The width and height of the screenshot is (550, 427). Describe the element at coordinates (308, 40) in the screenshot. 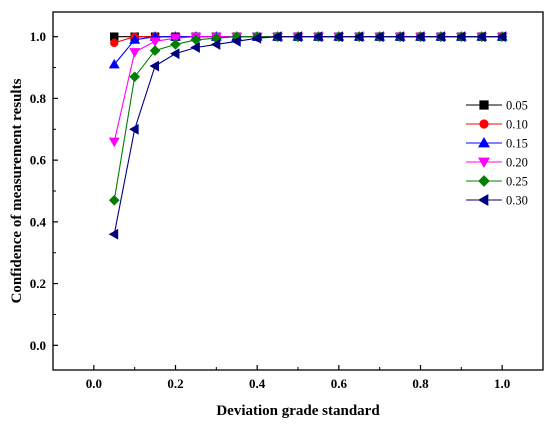

I see `series-0.10` at that location.